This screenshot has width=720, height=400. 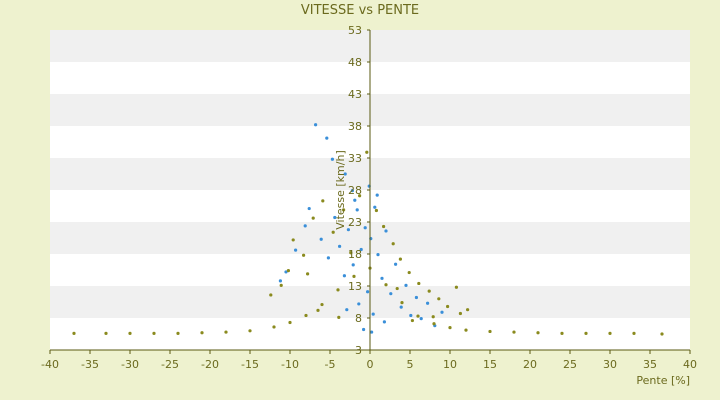 I want to click on y-tick-label: 8, so click(x=358, y=318).